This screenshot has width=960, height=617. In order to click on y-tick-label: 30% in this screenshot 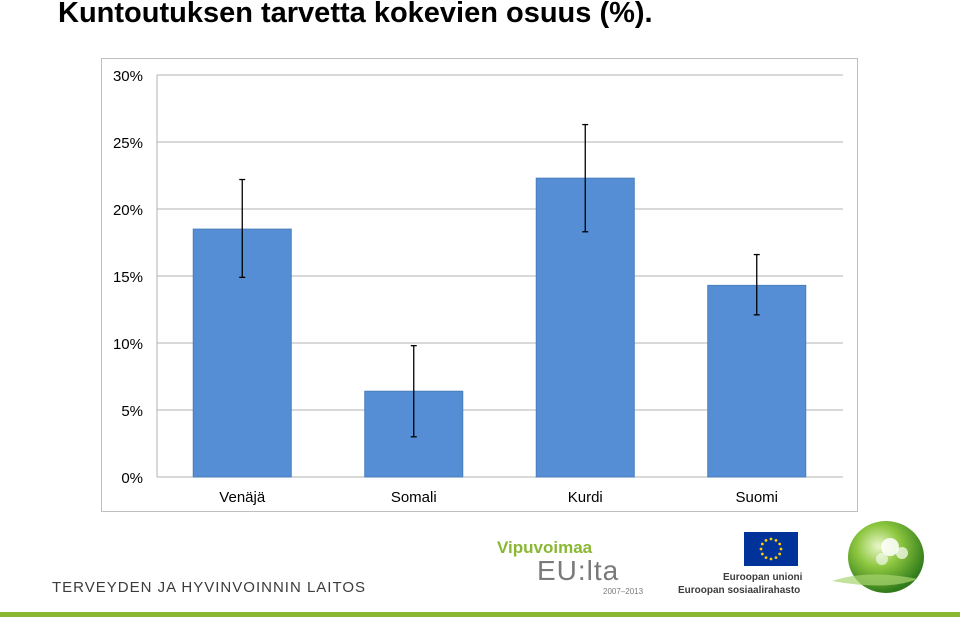, I will do `click(128, 76)`.